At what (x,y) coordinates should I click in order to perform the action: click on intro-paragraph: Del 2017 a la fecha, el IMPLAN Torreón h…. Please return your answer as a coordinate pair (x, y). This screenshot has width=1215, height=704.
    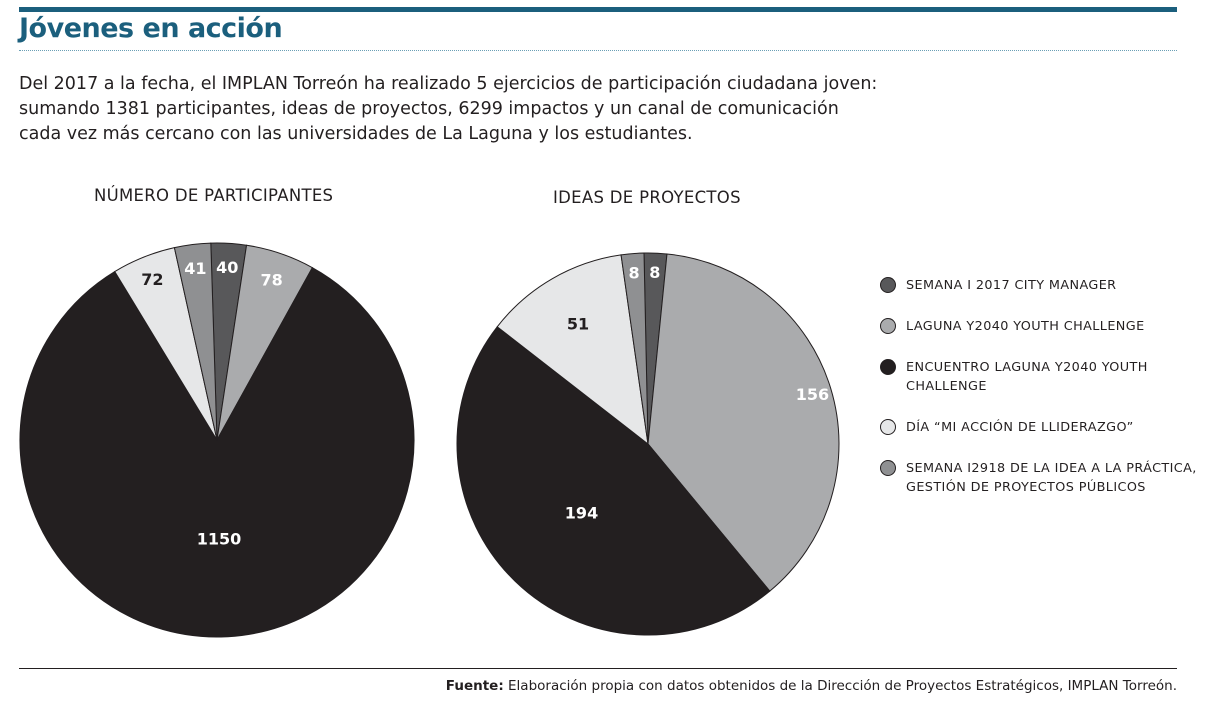
    Looking at the image, I should click on (459, 109).